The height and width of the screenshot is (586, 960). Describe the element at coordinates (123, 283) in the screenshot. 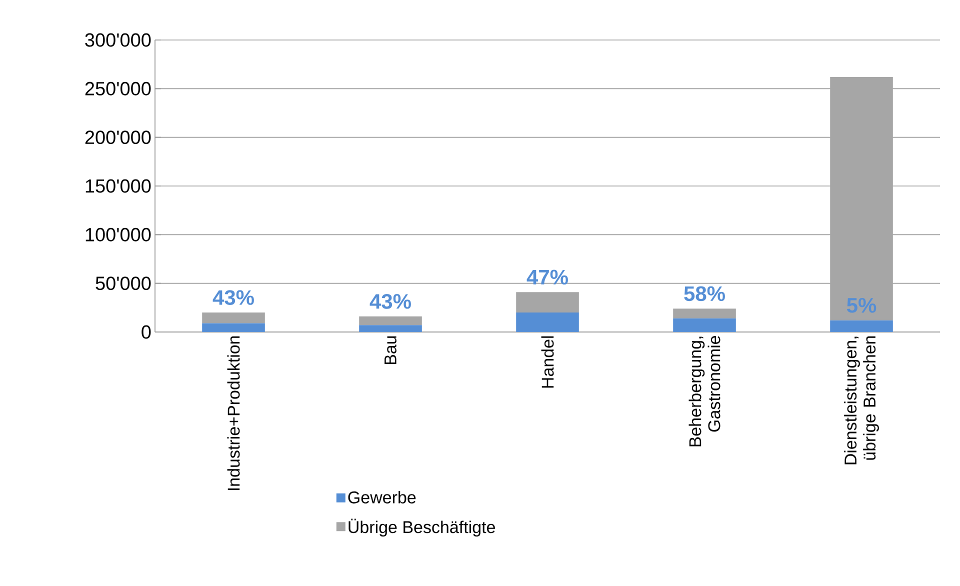

I see `y-tick-label: 50'000` at that location.